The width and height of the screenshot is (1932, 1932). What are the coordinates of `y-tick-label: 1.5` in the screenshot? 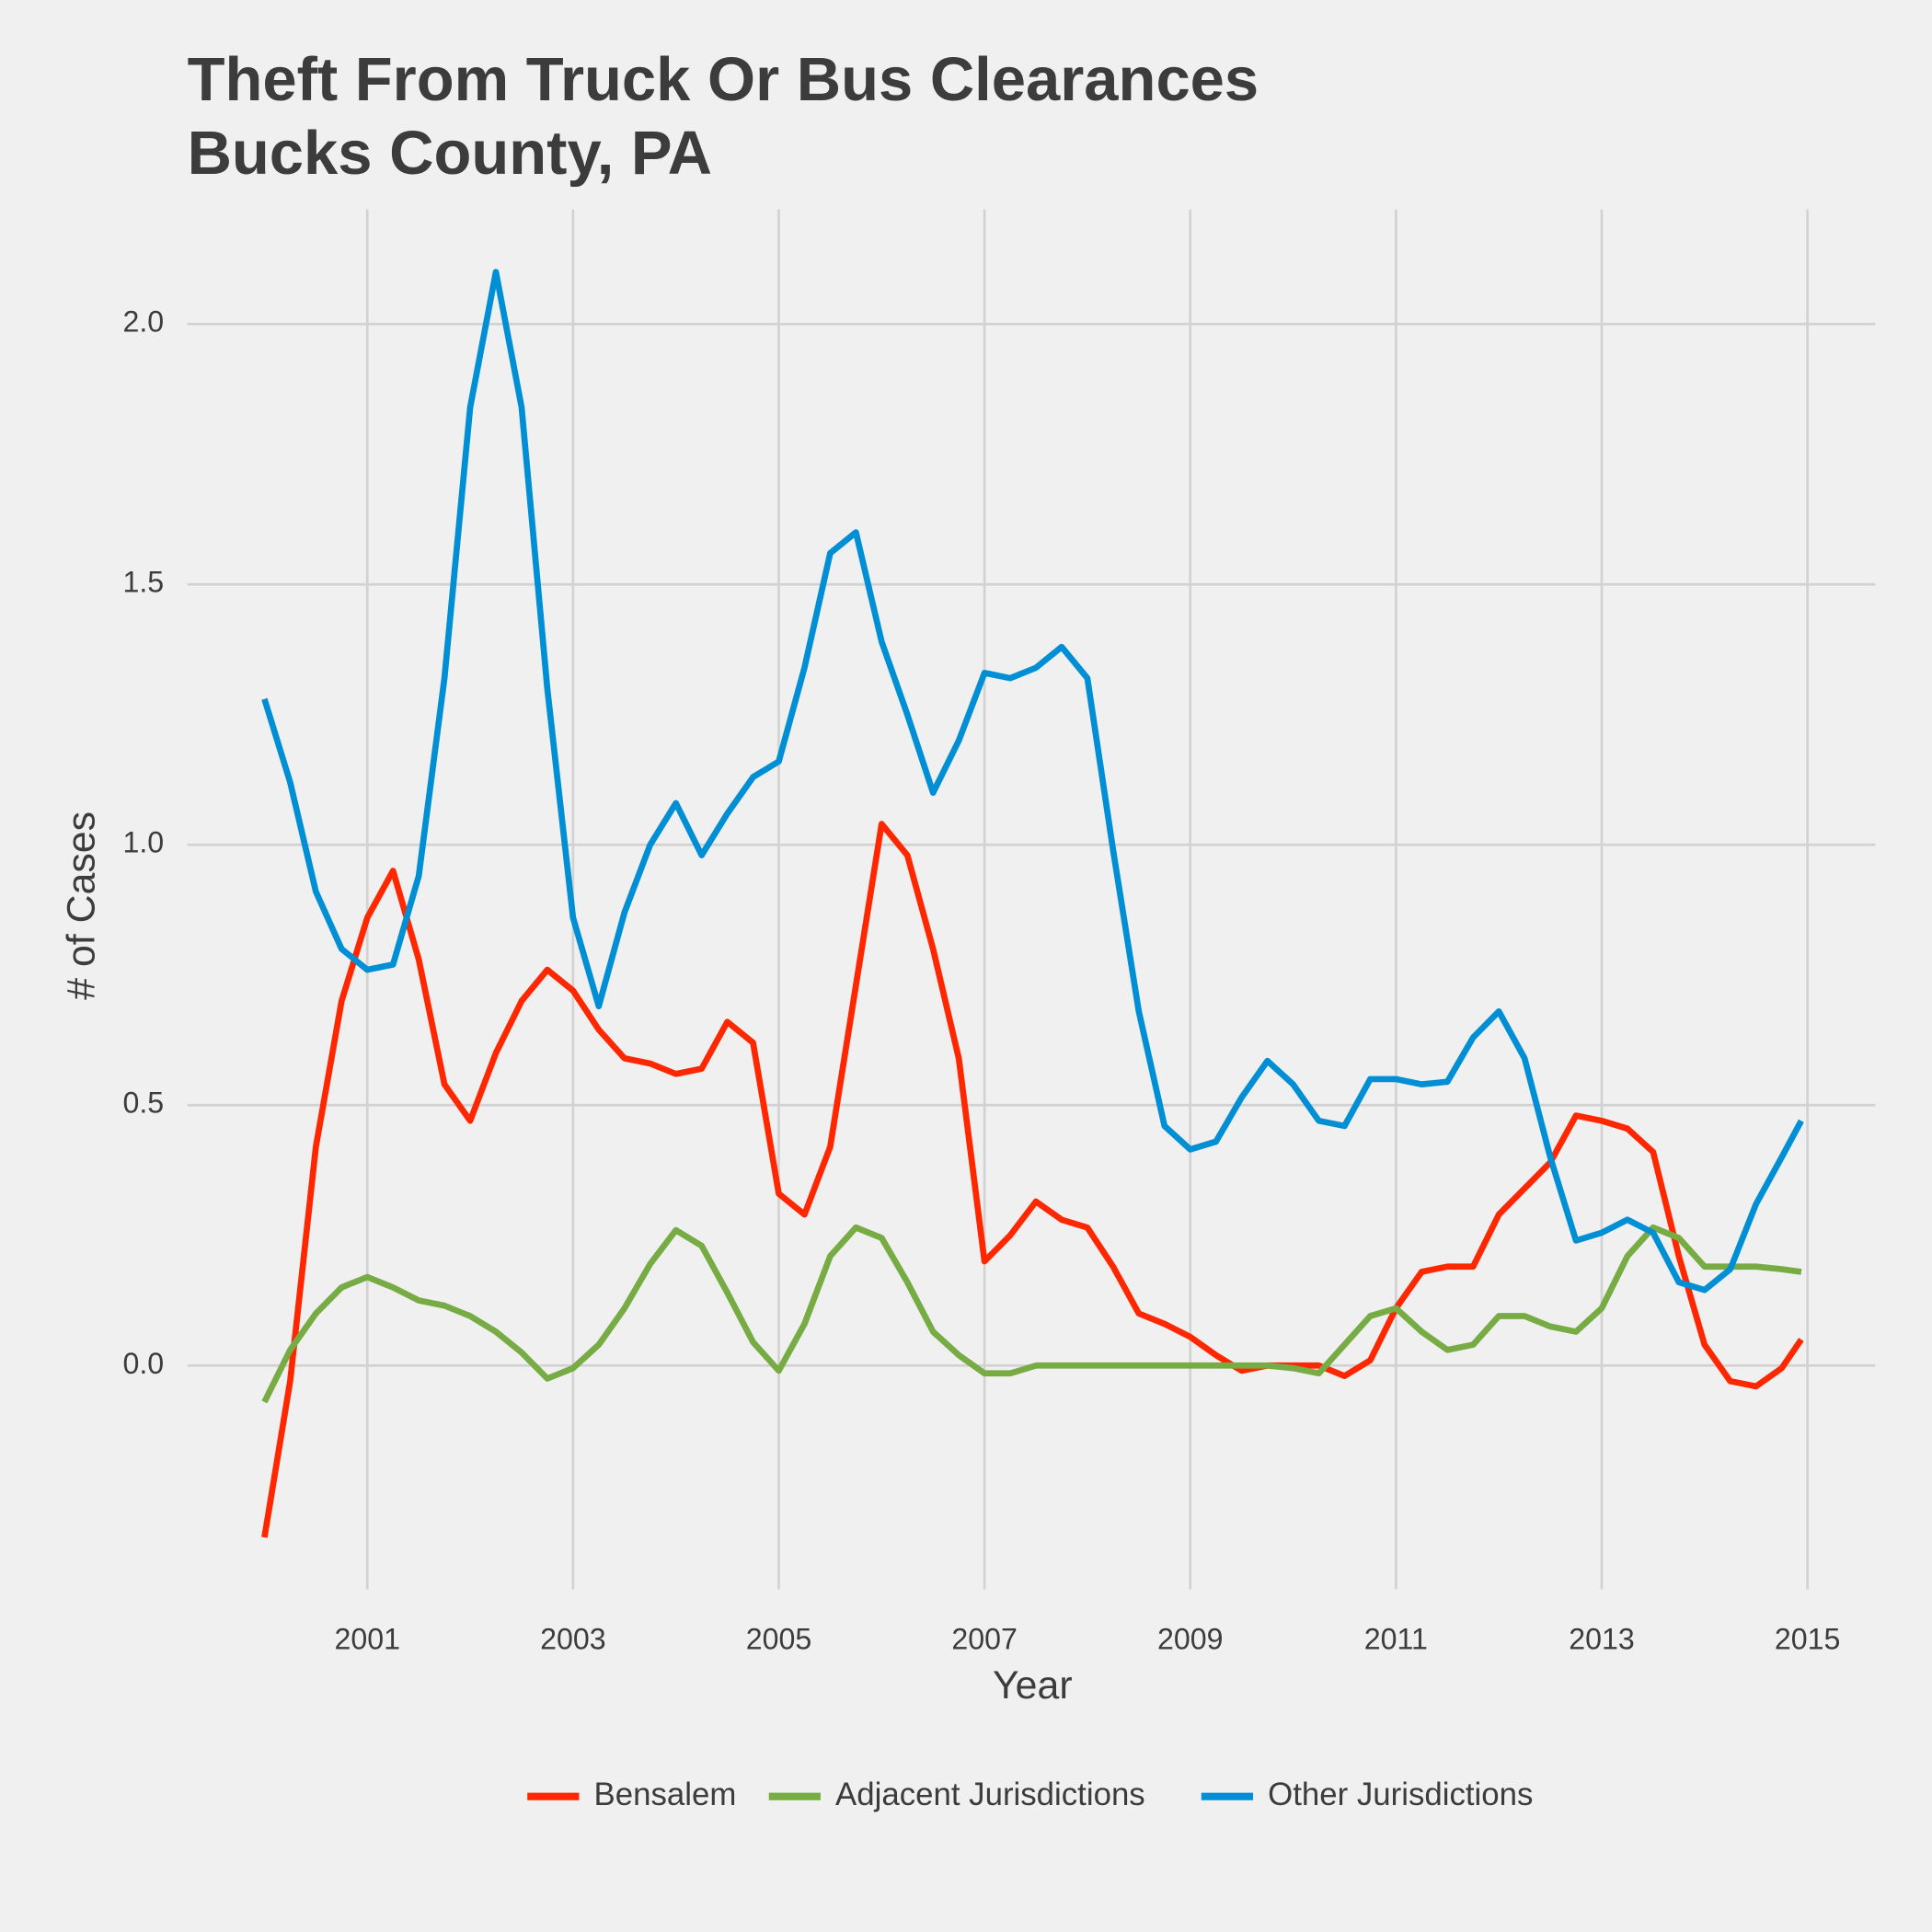 It's located at (143, 582).